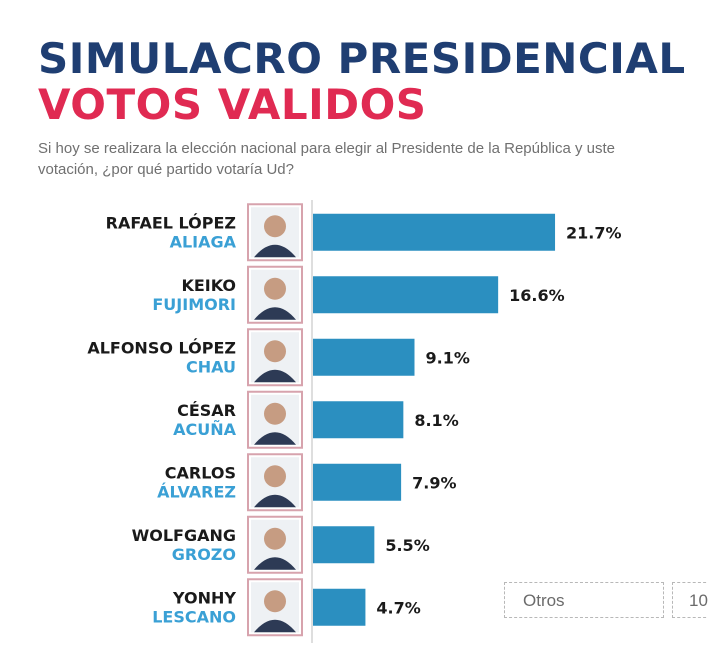  Describe the element at coordinates (537, 295) in the screenshot. I see `bar-value-label: 16.6%` at that location.